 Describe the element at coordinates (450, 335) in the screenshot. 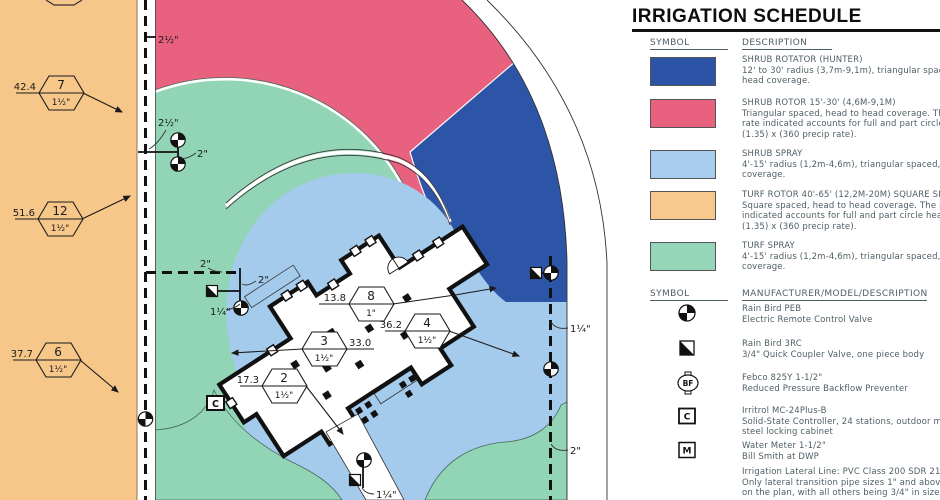

I see `valve-callout: 36.2 4 1½"` at that location.